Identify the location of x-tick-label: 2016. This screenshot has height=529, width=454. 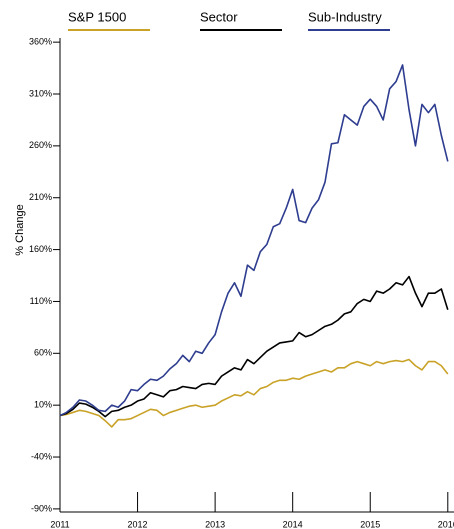
(446, 524).